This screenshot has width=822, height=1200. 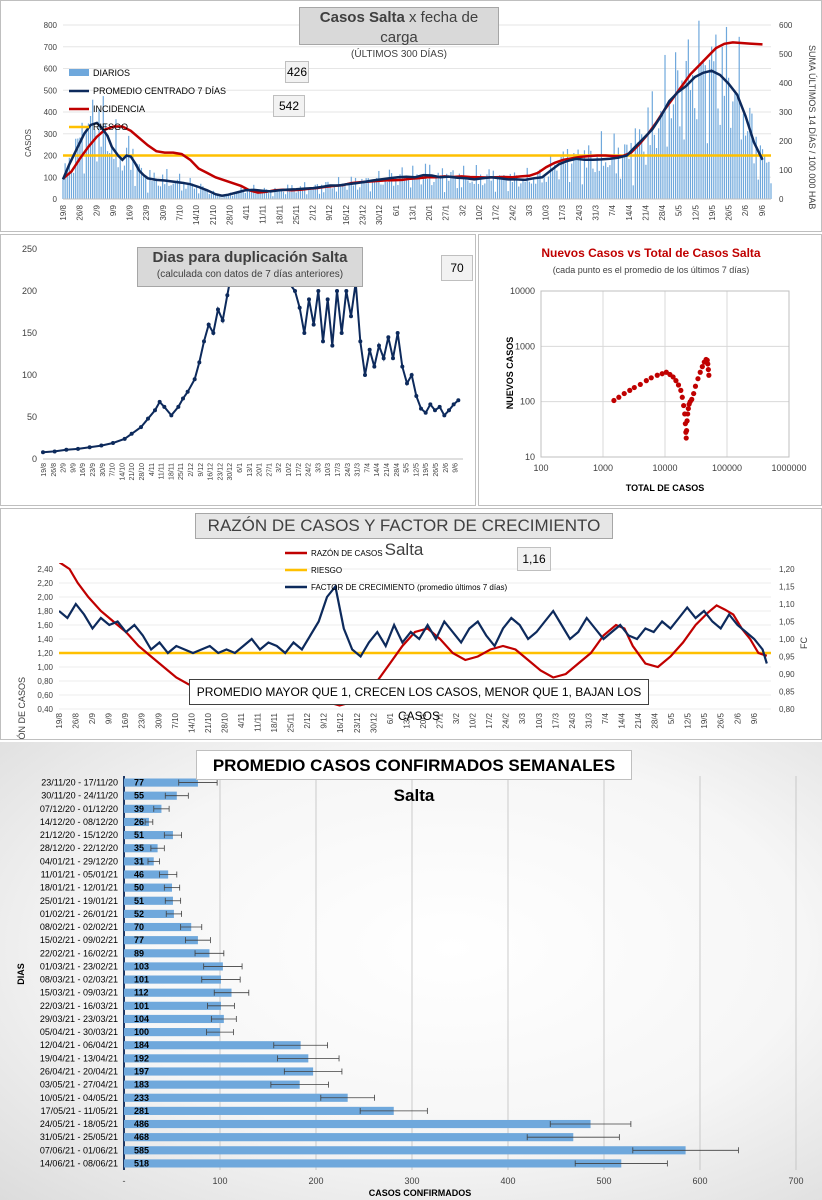 I want to click on p1-xtick: 21/4, so click(x=645, y=212).